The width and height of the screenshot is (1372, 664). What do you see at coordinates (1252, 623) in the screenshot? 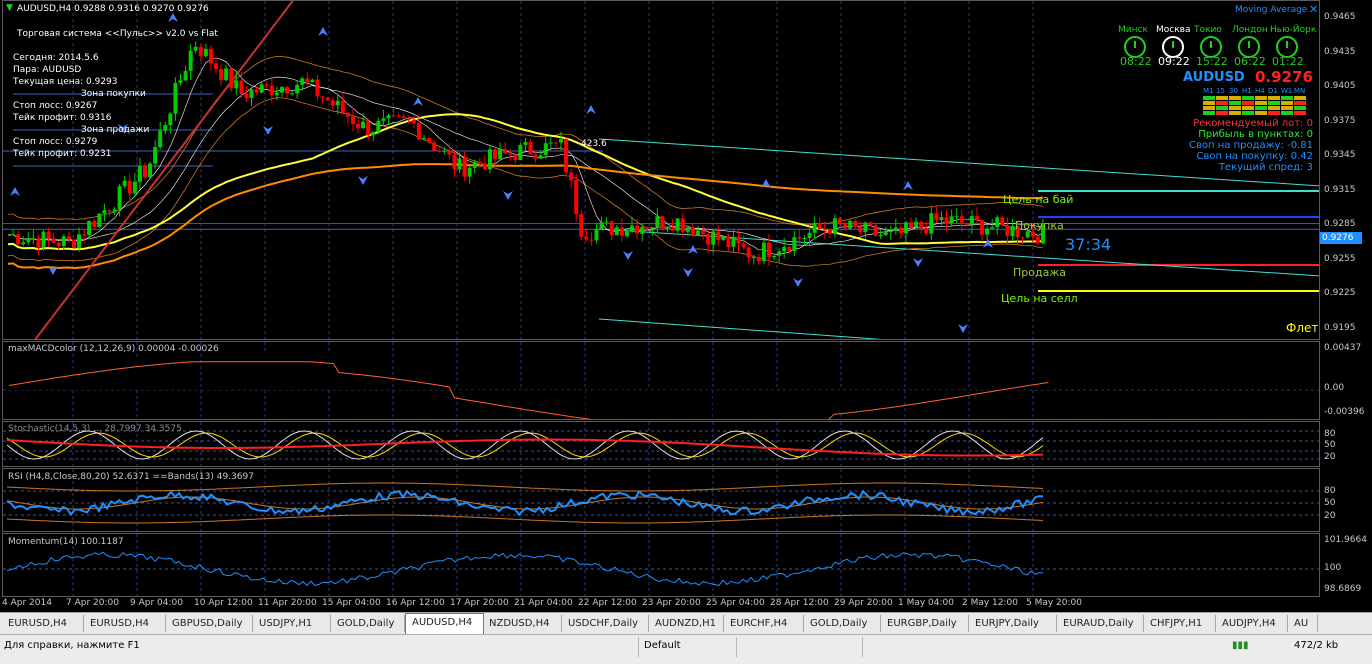
I see `chart-tab: AUDJPY,H4` at bounding box center [1252, 623].